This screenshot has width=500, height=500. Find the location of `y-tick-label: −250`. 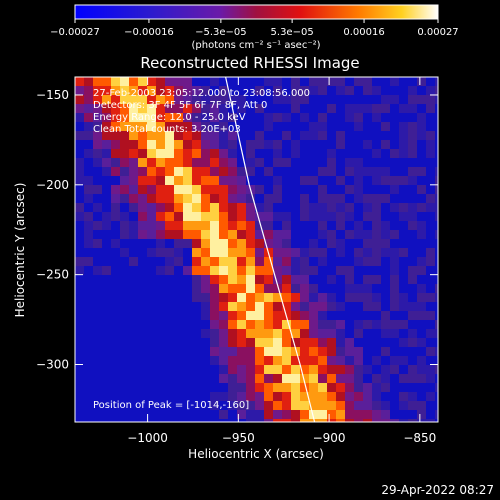

y-tick-label: −250 is located at coordinates (52, 275).